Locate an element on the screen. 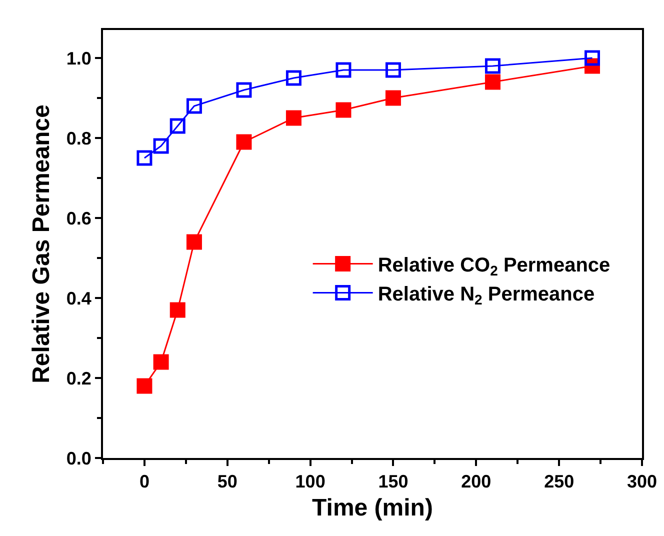 The height and width of the screenshot is (536, 664). y-tick-label: 0.2 is located at coordinates (79, 378).